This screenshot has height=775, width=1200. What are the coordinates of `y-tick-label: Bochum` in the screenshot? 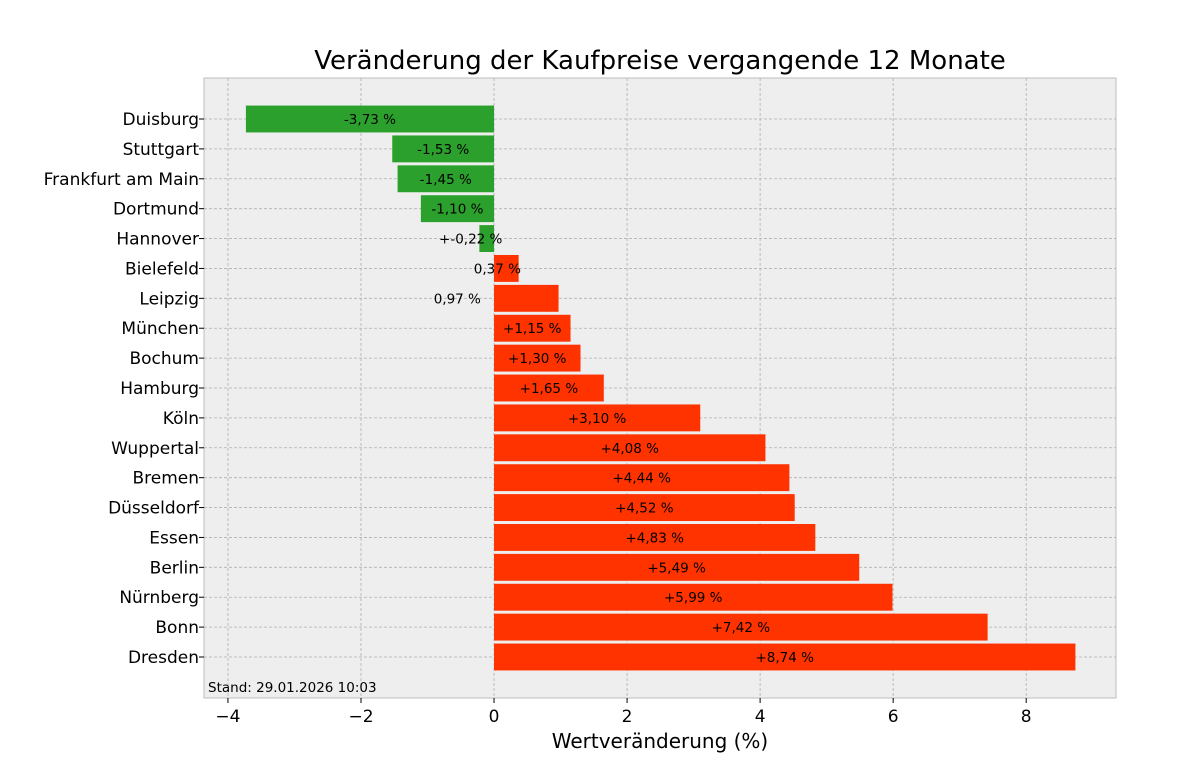 It's located at (164, 359).